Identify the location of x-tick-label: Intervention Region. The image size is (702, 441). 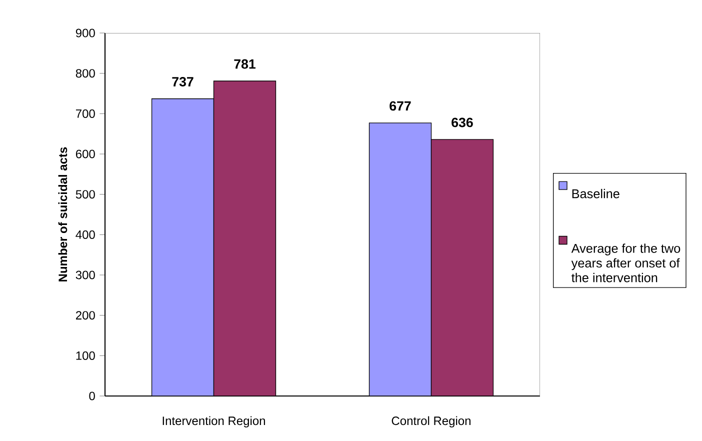
(213, 422).